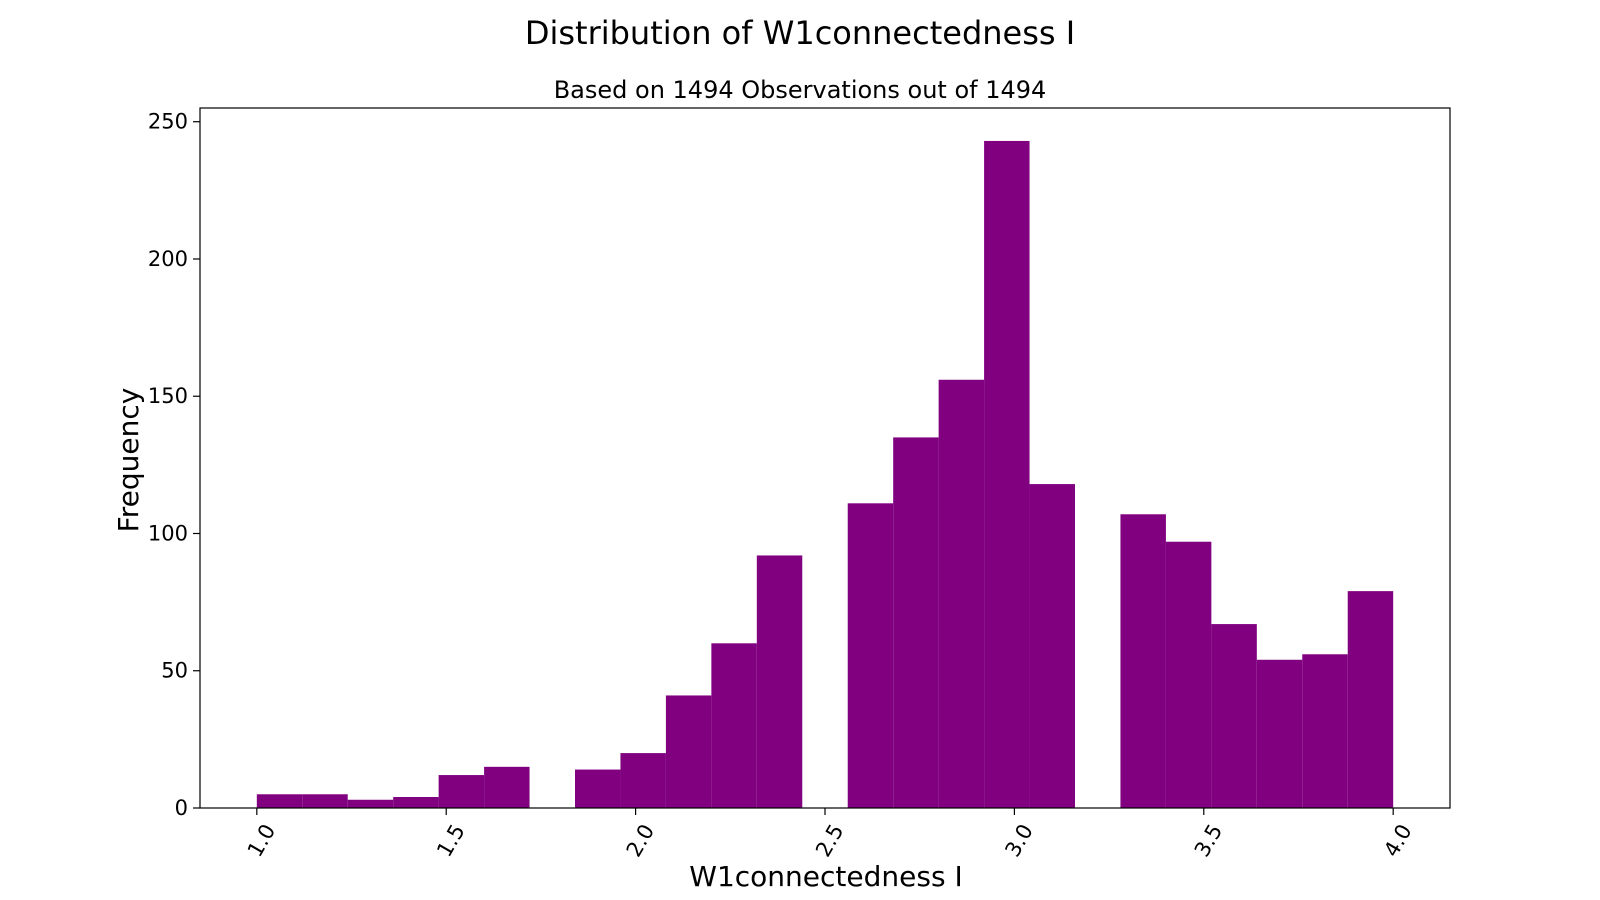 The image size is (1600, 900). Describe the element at coordinates (168, 533) in the screenshot. I see `y-tick-label: 100` at that location.